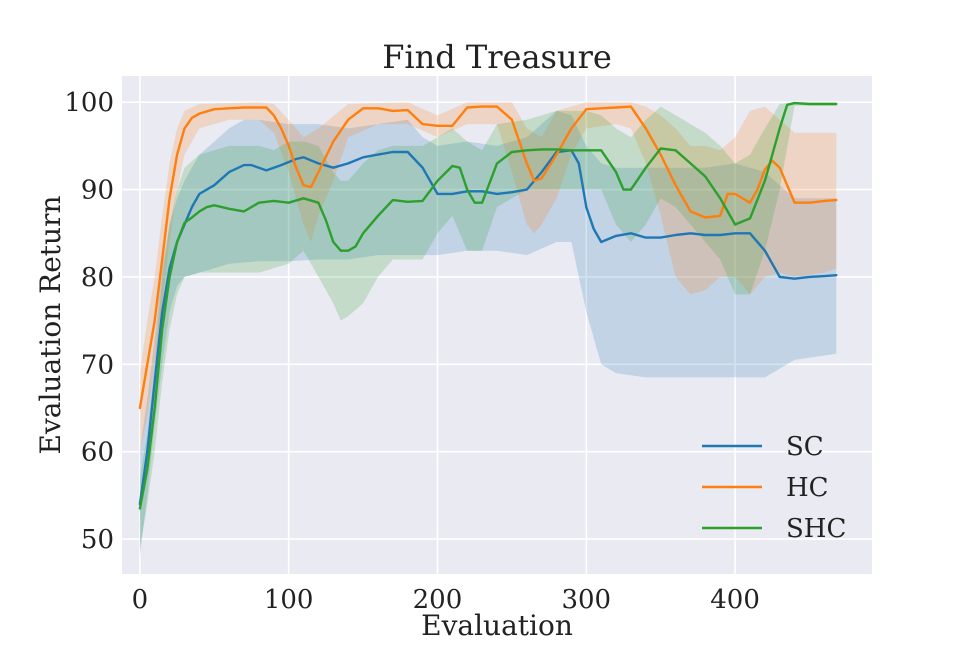 The image size is (969, 646). What do you see at coordinates (816, 529) in the screenshot?
I see `legend-label-shc: SHC` at bounding box center [816, 529].